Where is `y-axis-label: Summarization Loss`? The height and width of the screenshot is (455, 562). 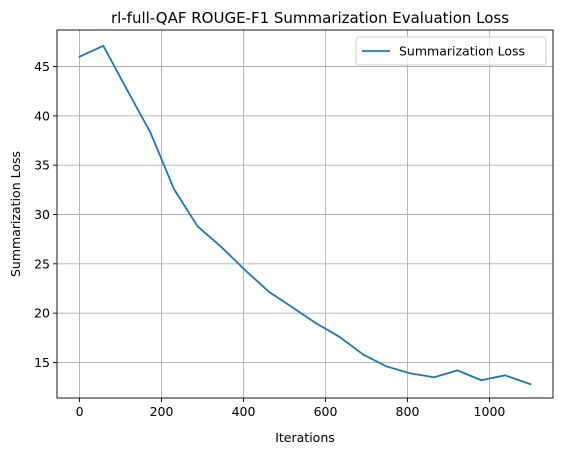
y-axis-label: Summarization Loss is located at coordinates (15, 214).